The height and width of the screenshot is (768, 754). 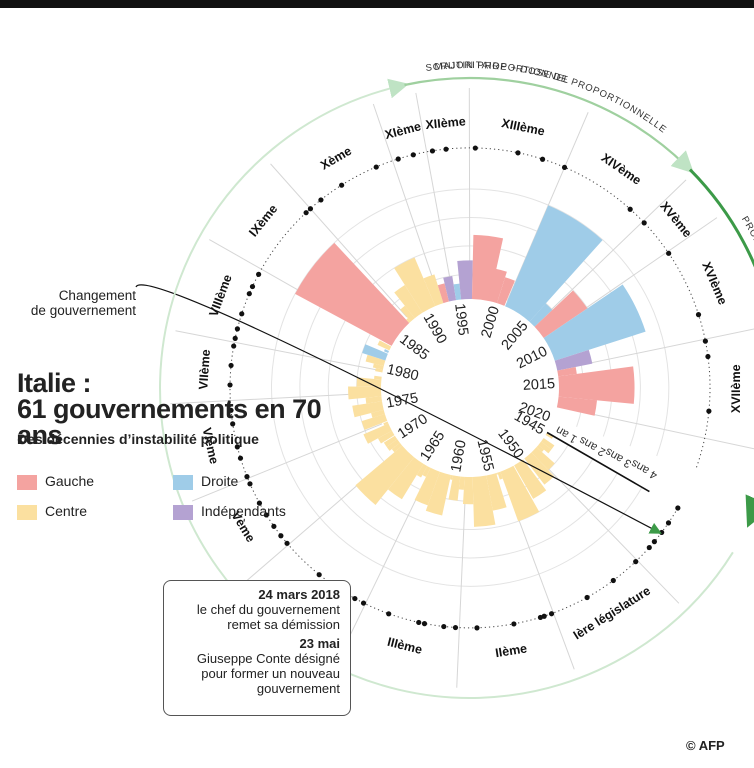 I want to click on legislature-label: XIIème, so click(x=445, y=123).